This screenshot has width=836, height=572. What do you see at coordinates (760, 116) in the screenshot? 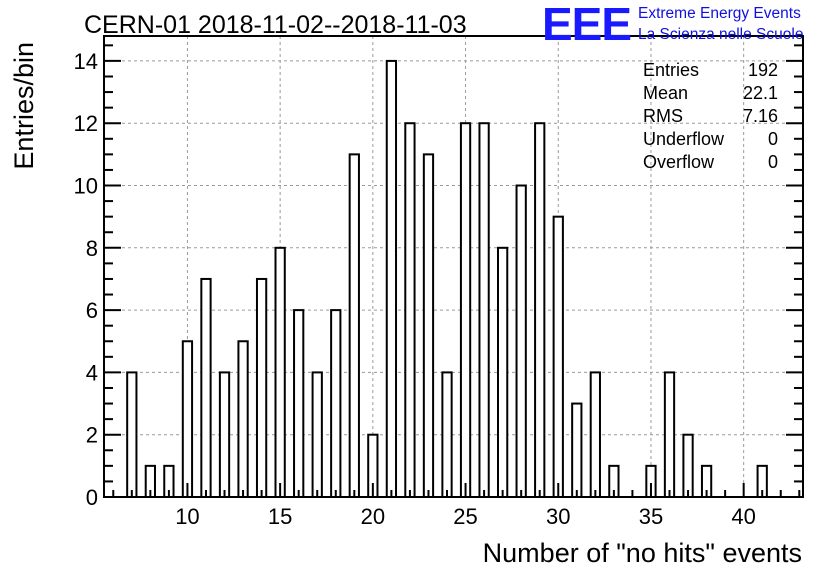
I see `stats-value: 7.16` at bounding box center [760, 116].